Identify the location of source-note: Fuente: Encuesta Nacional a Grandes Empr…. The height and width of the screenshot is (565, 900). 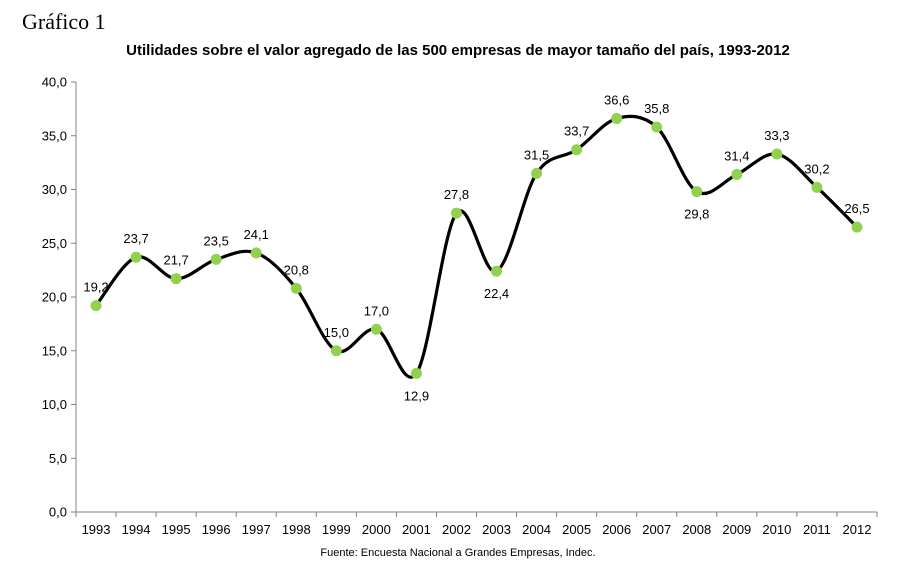
(457, 553).